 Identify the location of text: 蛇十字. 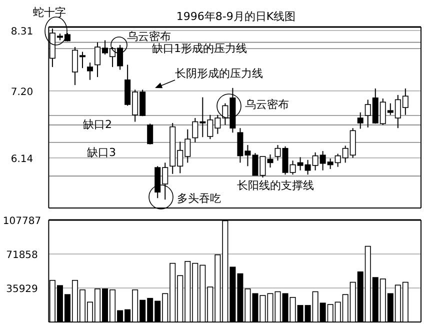
(49, 12).